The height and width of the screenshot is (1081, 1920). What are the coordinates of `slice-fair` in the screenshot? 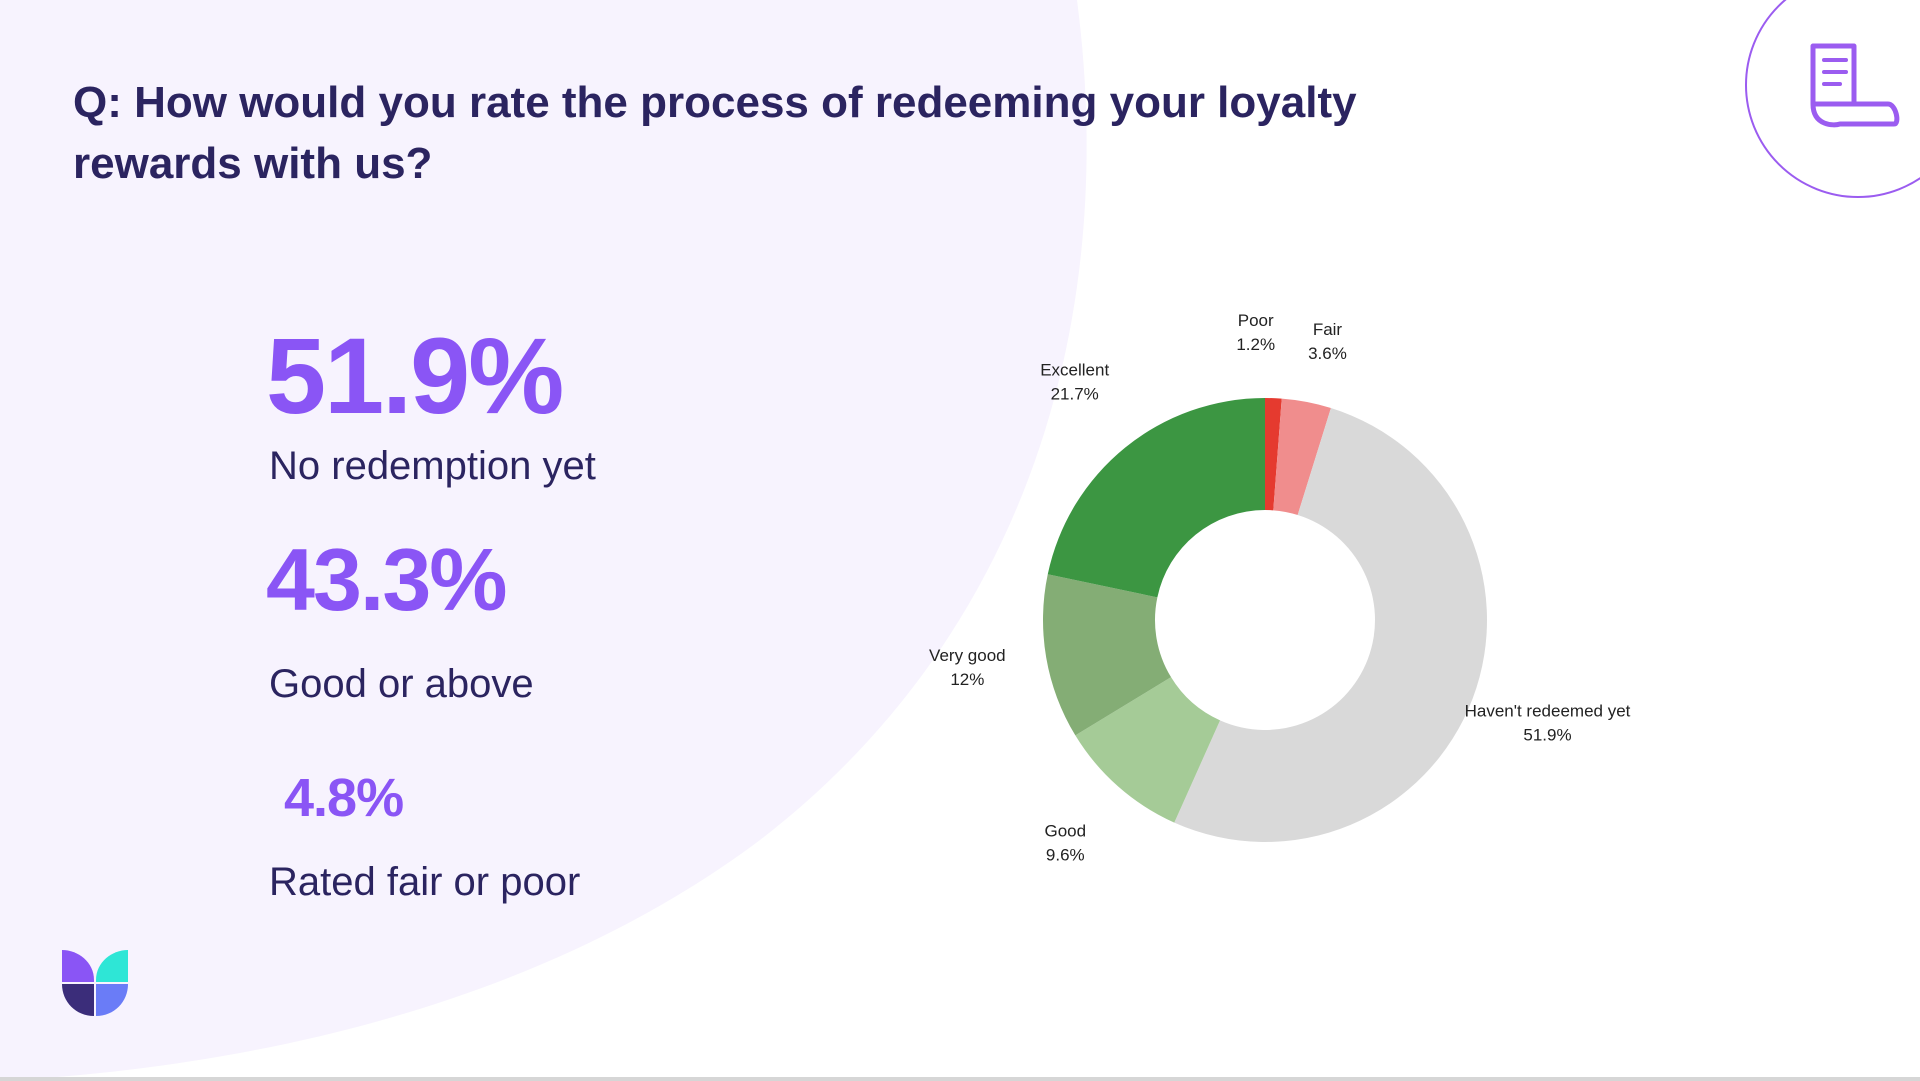 It's located at (1302, 456).